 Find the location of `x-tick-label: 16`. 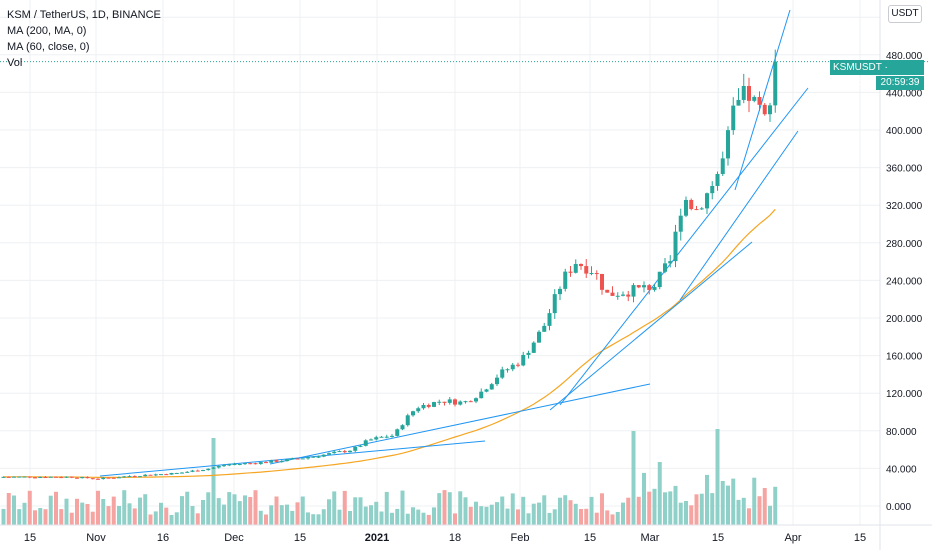

x-tick-label: 16 is located at coordinates (163, 538).